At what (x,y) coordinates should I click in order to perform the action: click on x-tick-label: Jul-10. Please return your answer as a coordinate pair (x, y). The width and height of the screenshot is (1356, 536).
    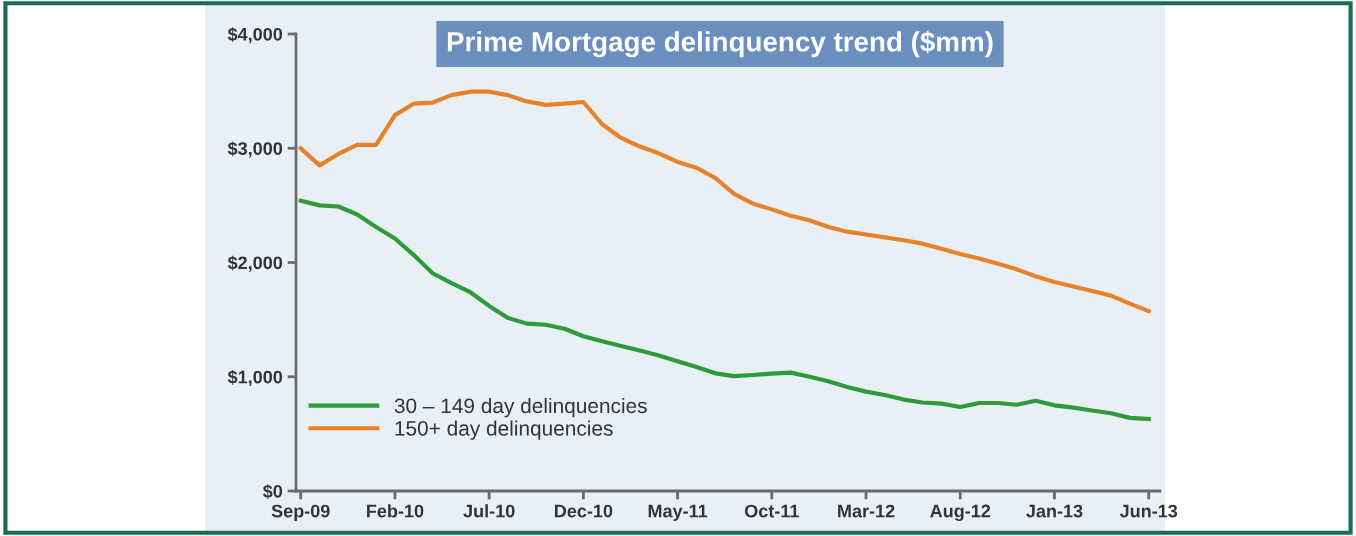
    Looking at the image, I should click on (489, 511).